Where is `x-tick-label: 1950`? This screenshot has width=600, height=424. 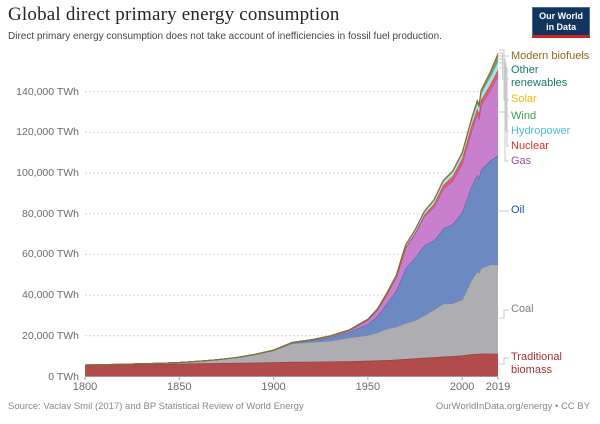 x-tick-label: 1950 is located at coordinates (368, 387).